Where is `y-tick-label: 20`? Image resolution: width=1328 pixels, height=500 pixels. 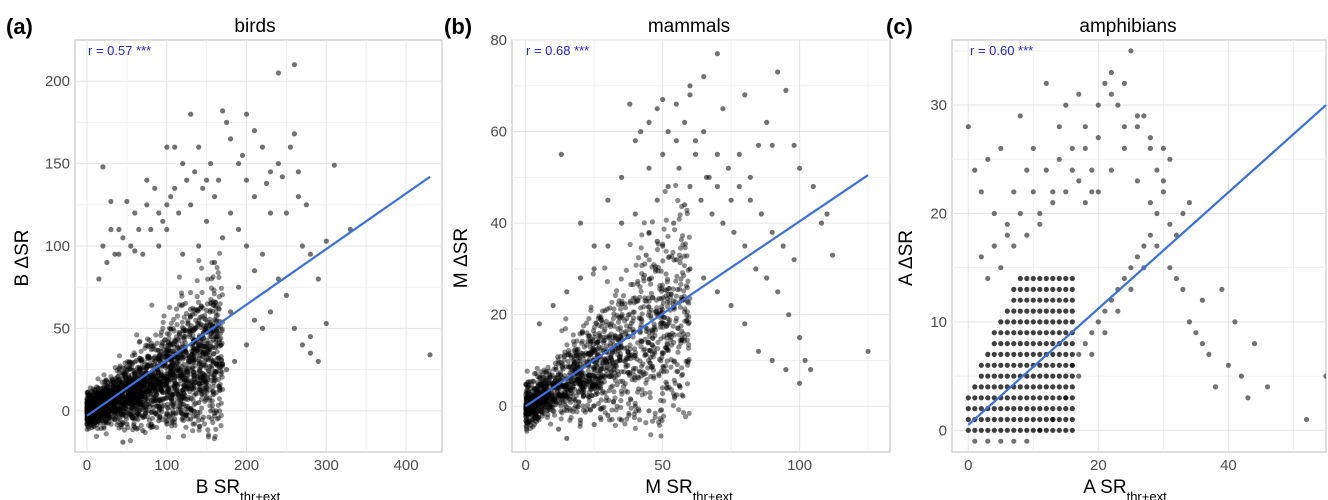
y-tick-label: 20 is located at coordinates (498, 315).